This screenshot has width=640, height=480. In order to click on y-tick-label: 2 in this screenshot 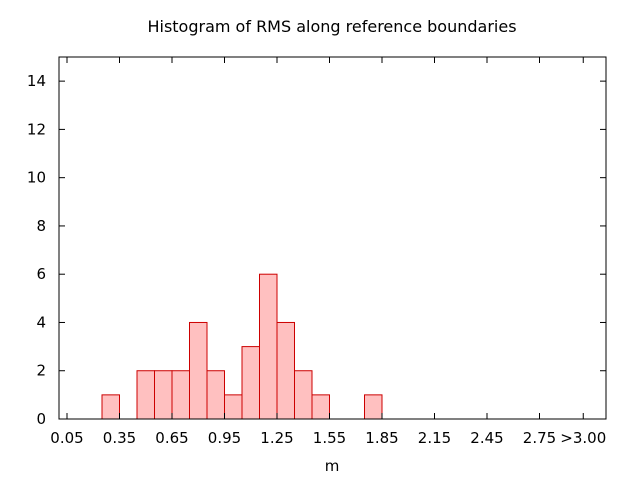, I will do `click(41, 371)`.